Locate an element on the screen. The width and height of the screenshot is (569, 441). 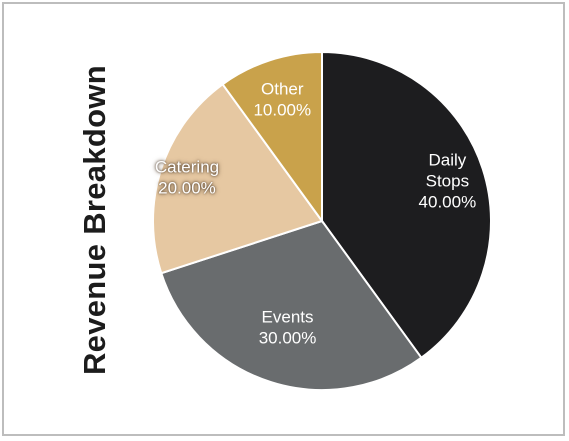
slice-label-daily-stops: Daily Stops 40.00% is located at coordinates (448, 180).